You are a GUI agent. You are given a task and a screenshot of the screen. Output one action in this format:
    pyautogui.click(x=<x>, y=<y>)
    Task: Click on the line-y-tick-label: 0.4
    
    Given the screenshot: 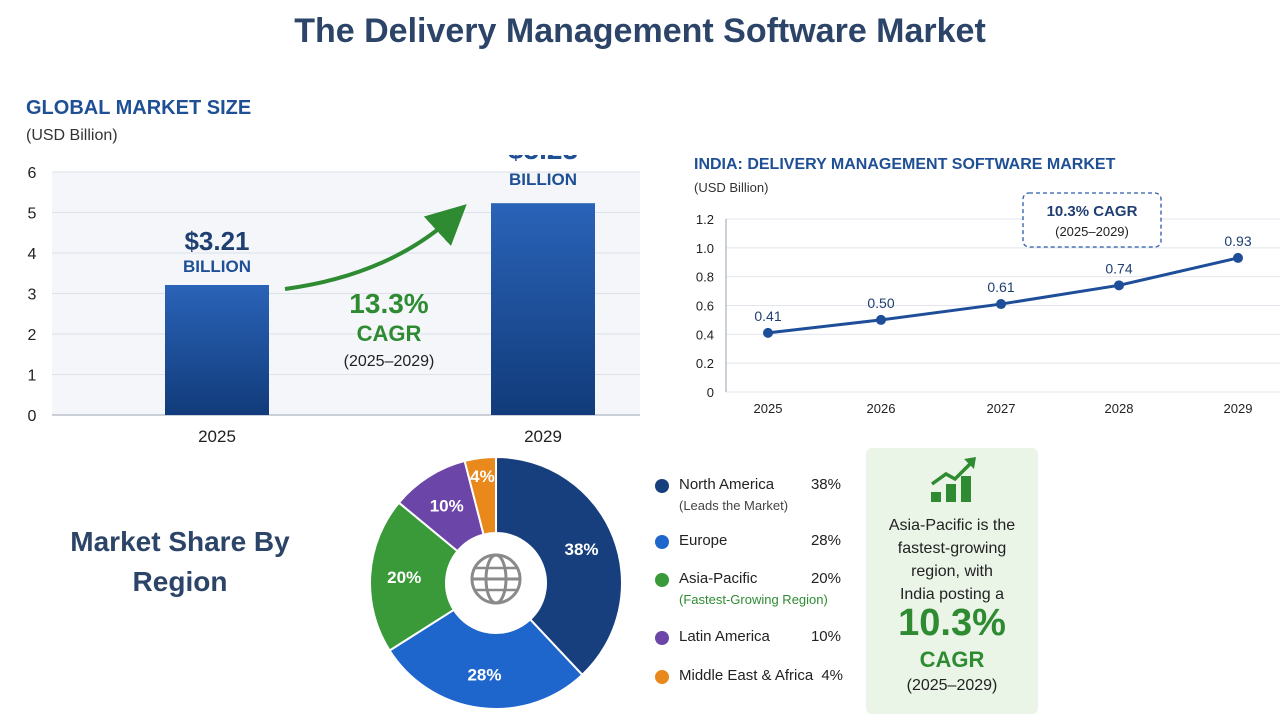 What is the action you would take?
    pyautogui.click(x=705, y=334)
    